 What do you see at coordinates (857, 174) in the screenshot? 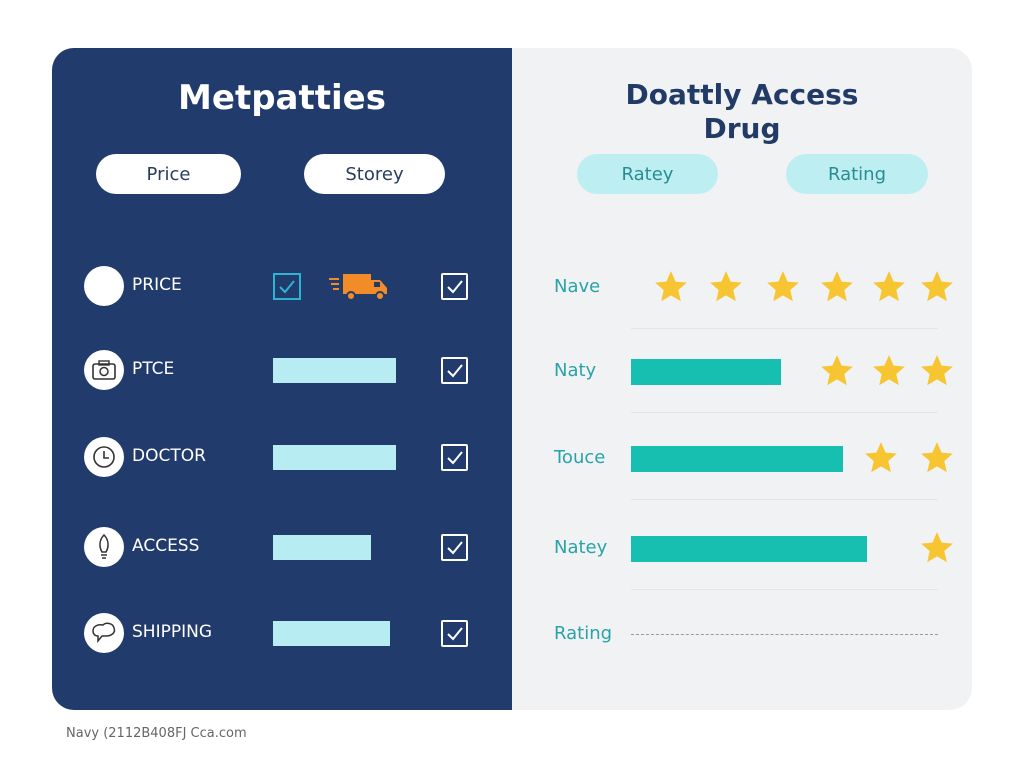
I see `rating-button: Rating` at bounding box center [857, 174].